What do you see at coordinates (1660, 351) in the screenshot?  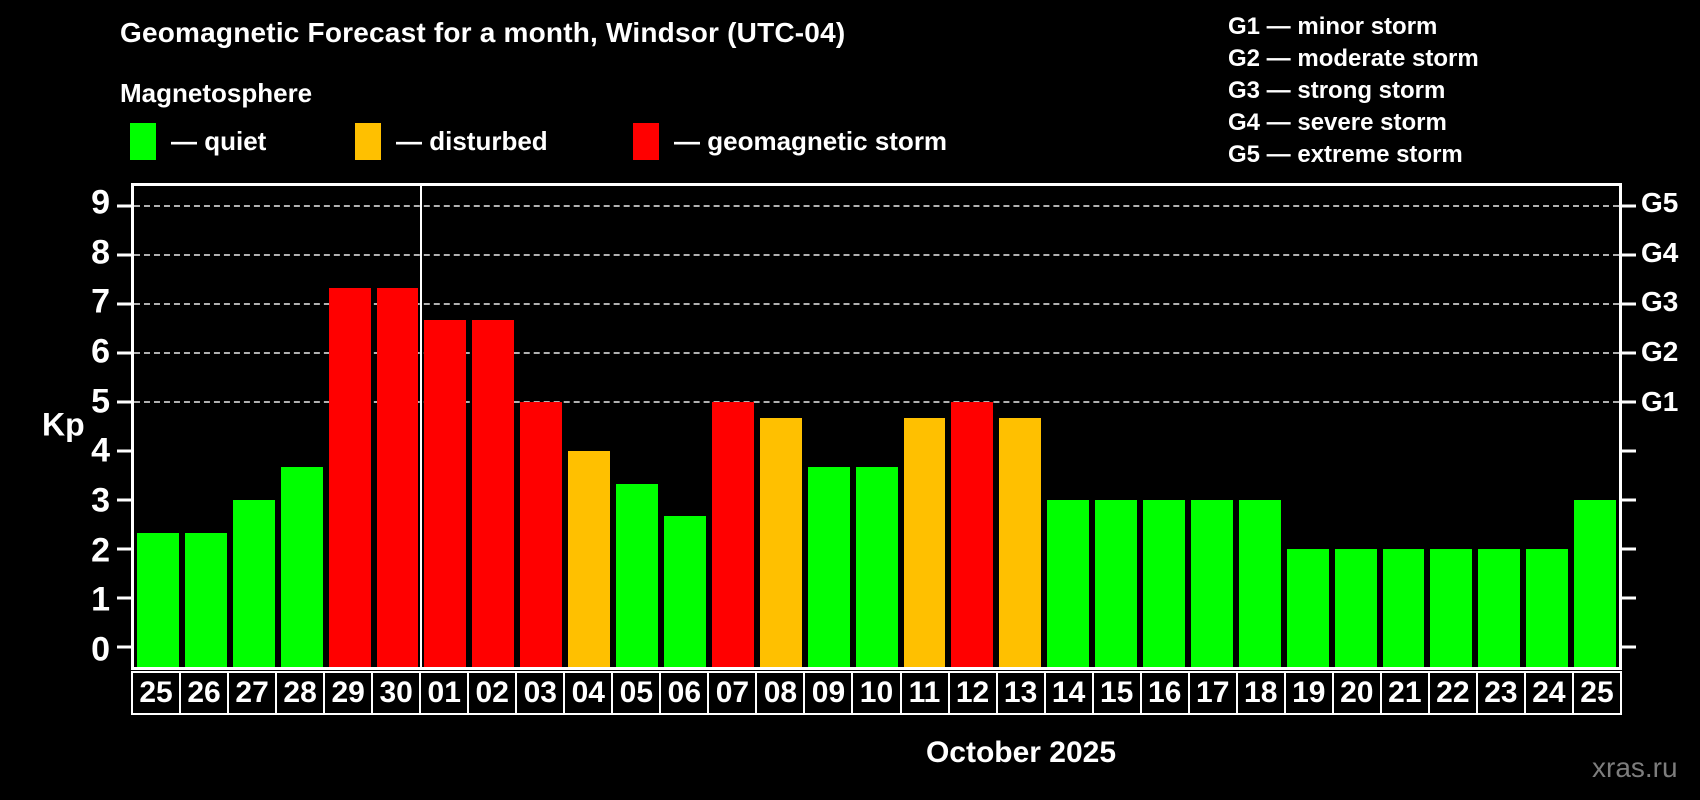 I see `right-axis-label-g2: G2` at bounding box center [1660, 351].